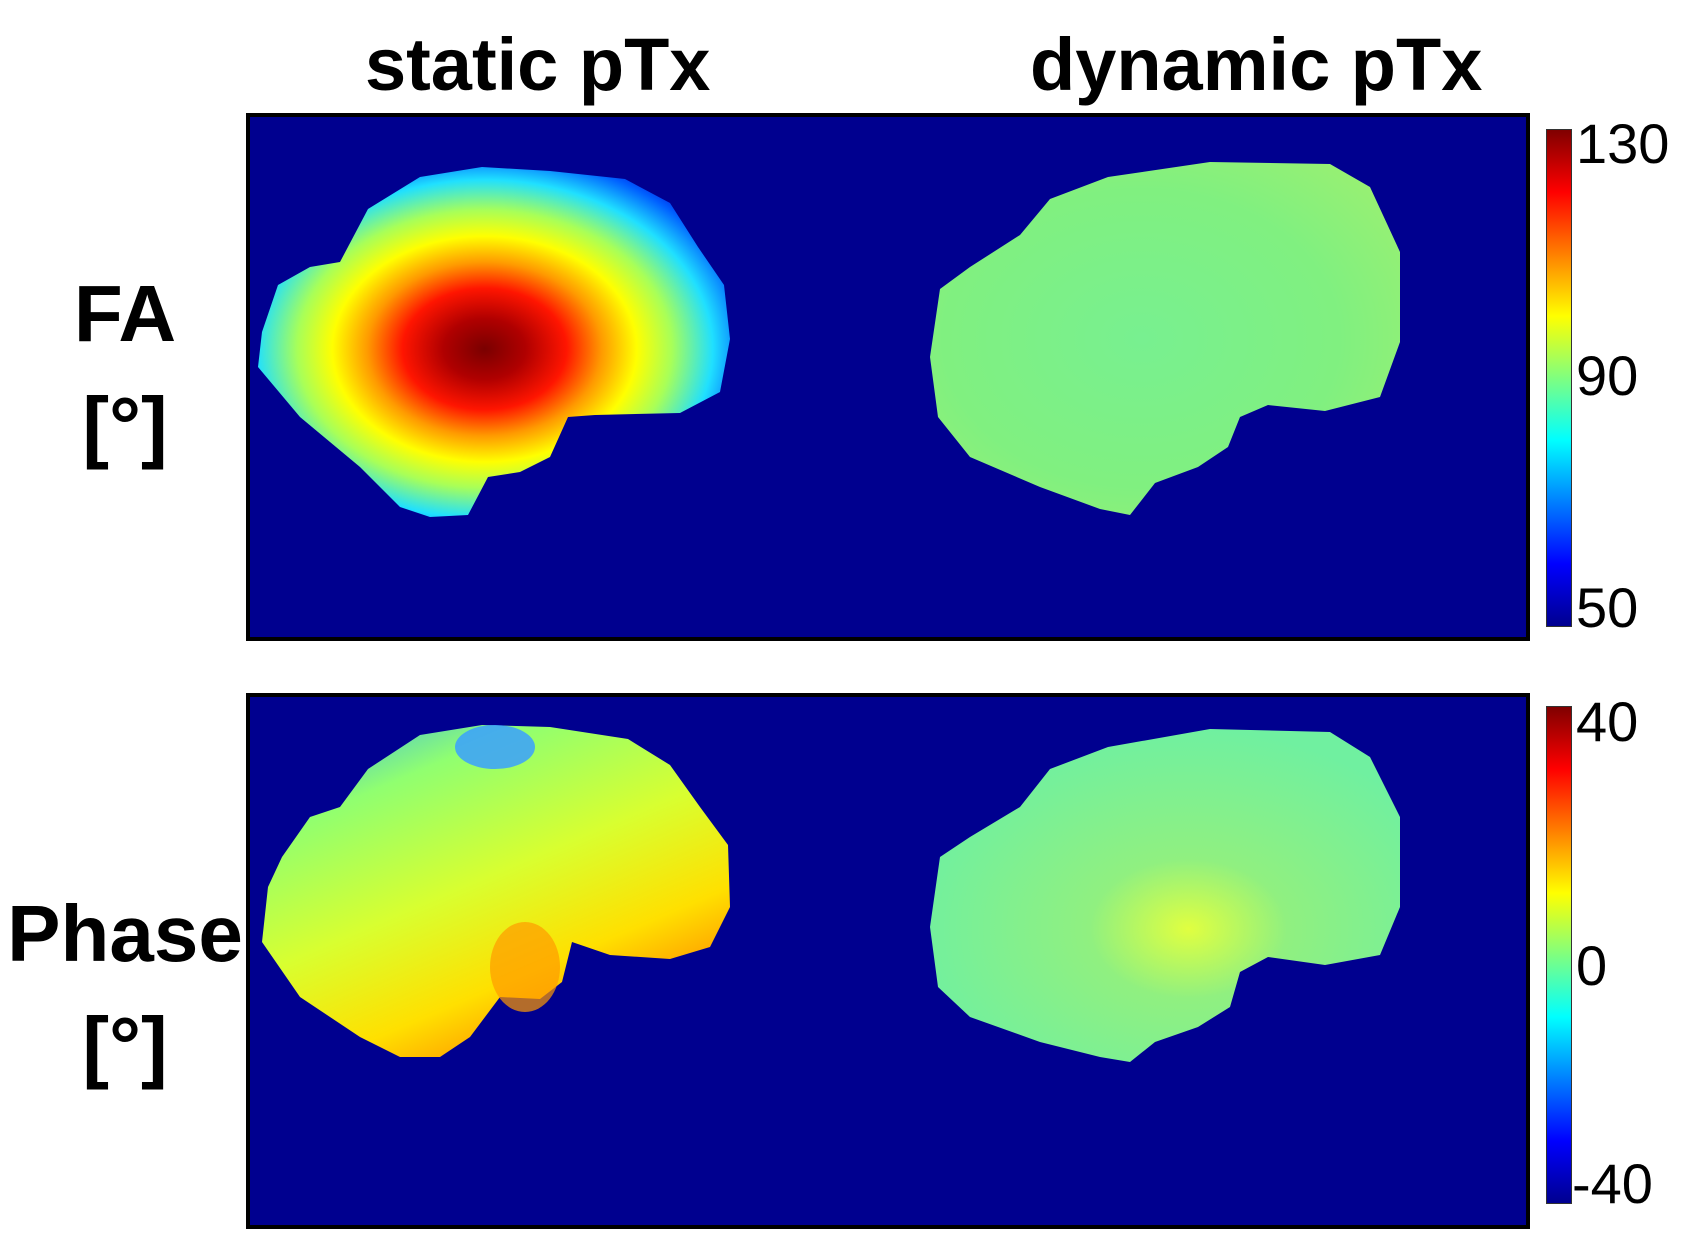 Image resolution: width=1694 pixels, height=1260 pixels. What do you see at coordinates (125, 425) in the screenshot?
I see `row-label-fa-unit: [°]` at bounding box center [125, 425].